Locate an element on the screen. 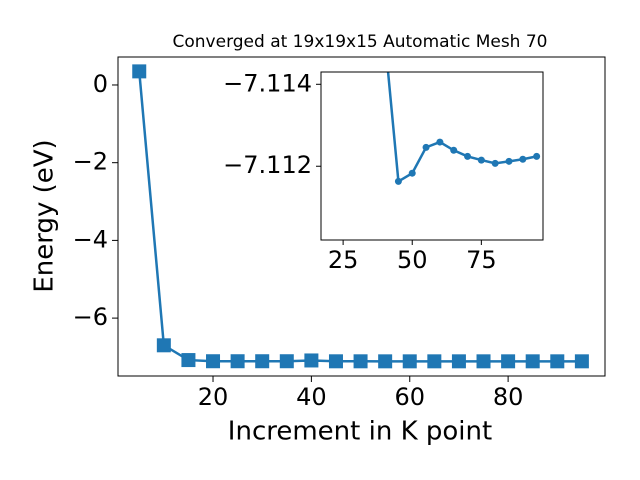 Image resolution: width=640 pixels, height=480 pixels. y-tick-label: −2 is located at coordinates (90, 162).